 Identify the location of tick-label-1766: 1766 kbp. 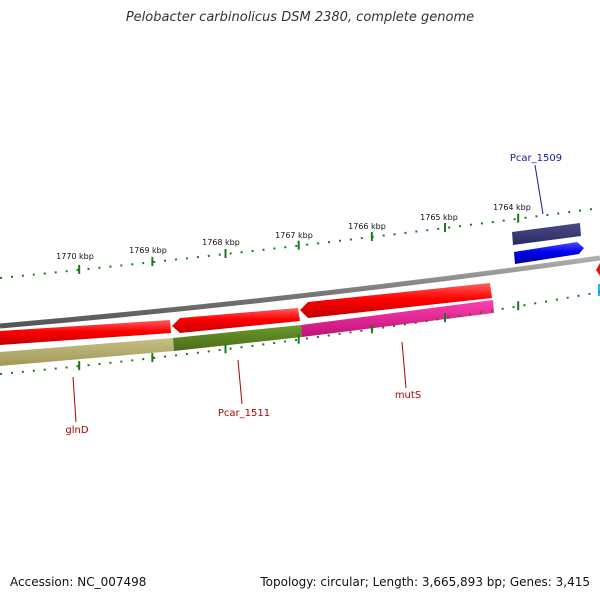
(367, 226).